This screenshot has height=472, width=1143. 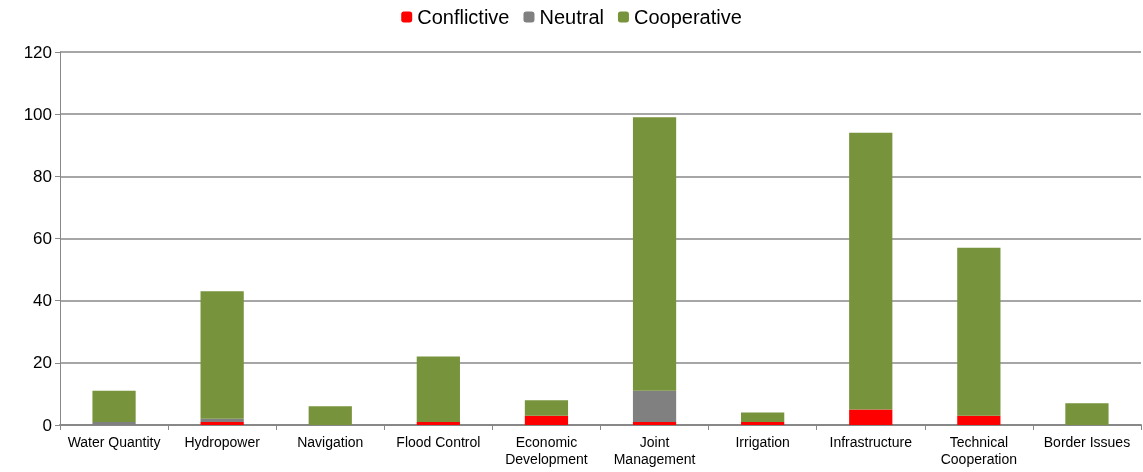 I want to click on y-tick-label: 0, so click(x=47, y=425).